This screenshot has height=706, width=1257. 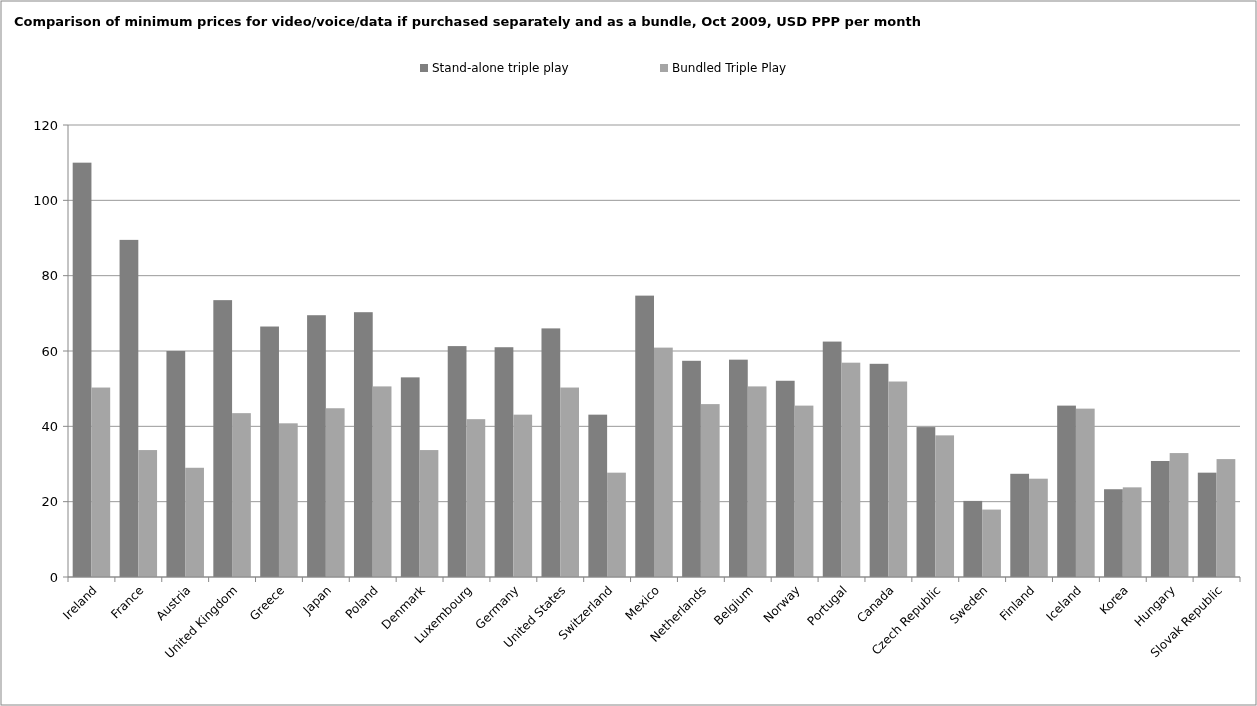 I want to click on legend-label: Bundled Triple Play, so click(x=729, y=68).